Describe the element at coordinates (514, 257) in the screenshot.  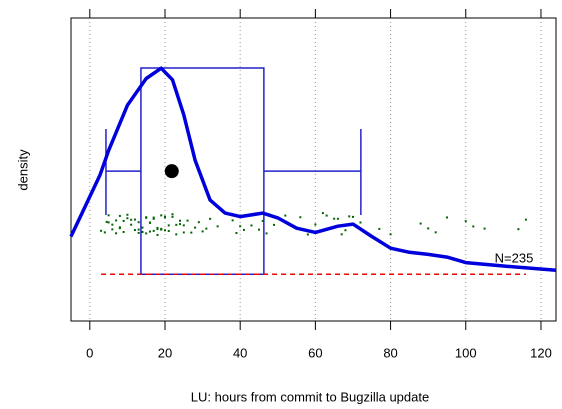
I see `count-label: N=235` at that location.